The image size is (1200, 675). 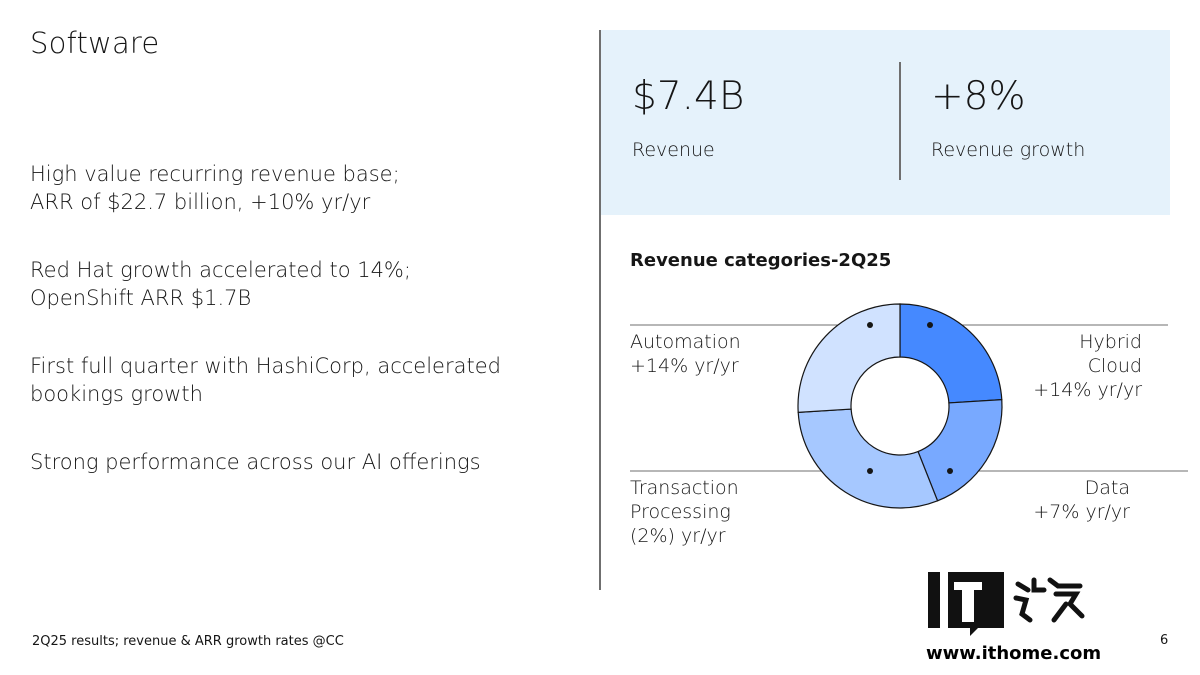 I want to click on kpi-panel, so click(x=885, y=122).